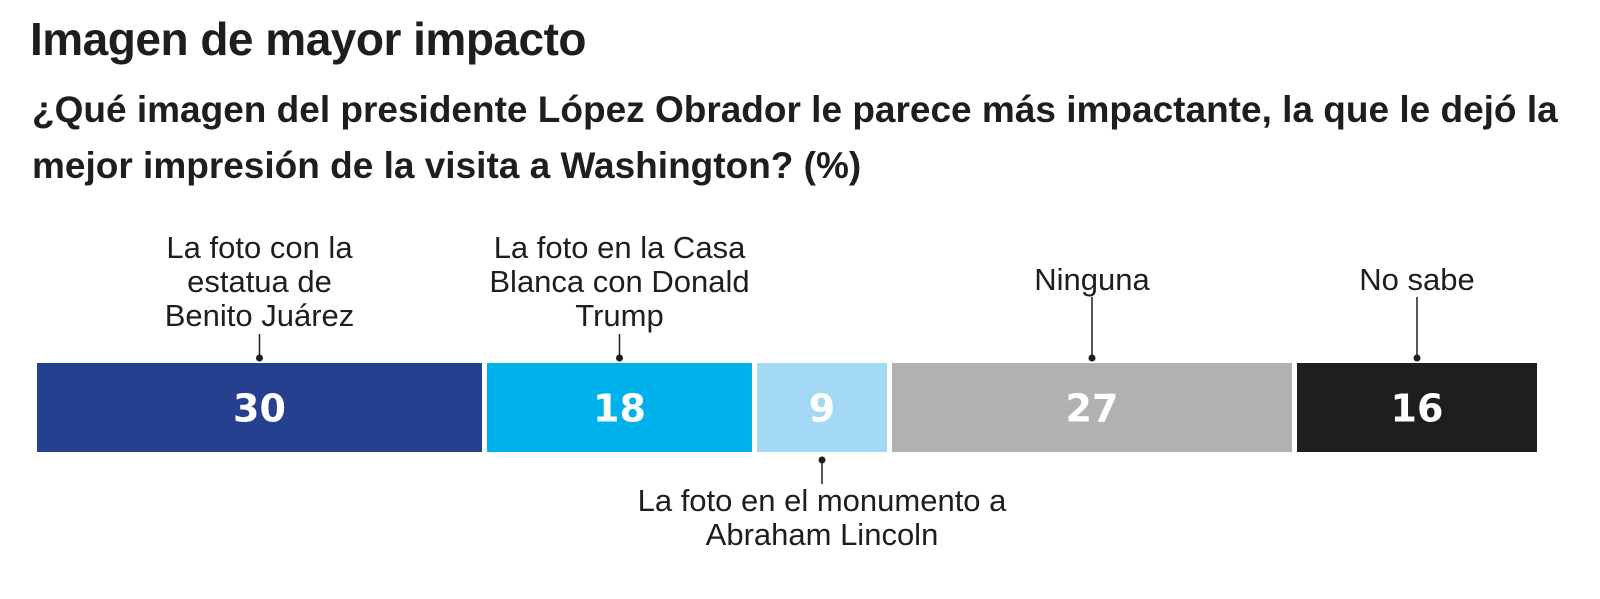  I want to click on bar-value-label: 9, so click(822, 409).